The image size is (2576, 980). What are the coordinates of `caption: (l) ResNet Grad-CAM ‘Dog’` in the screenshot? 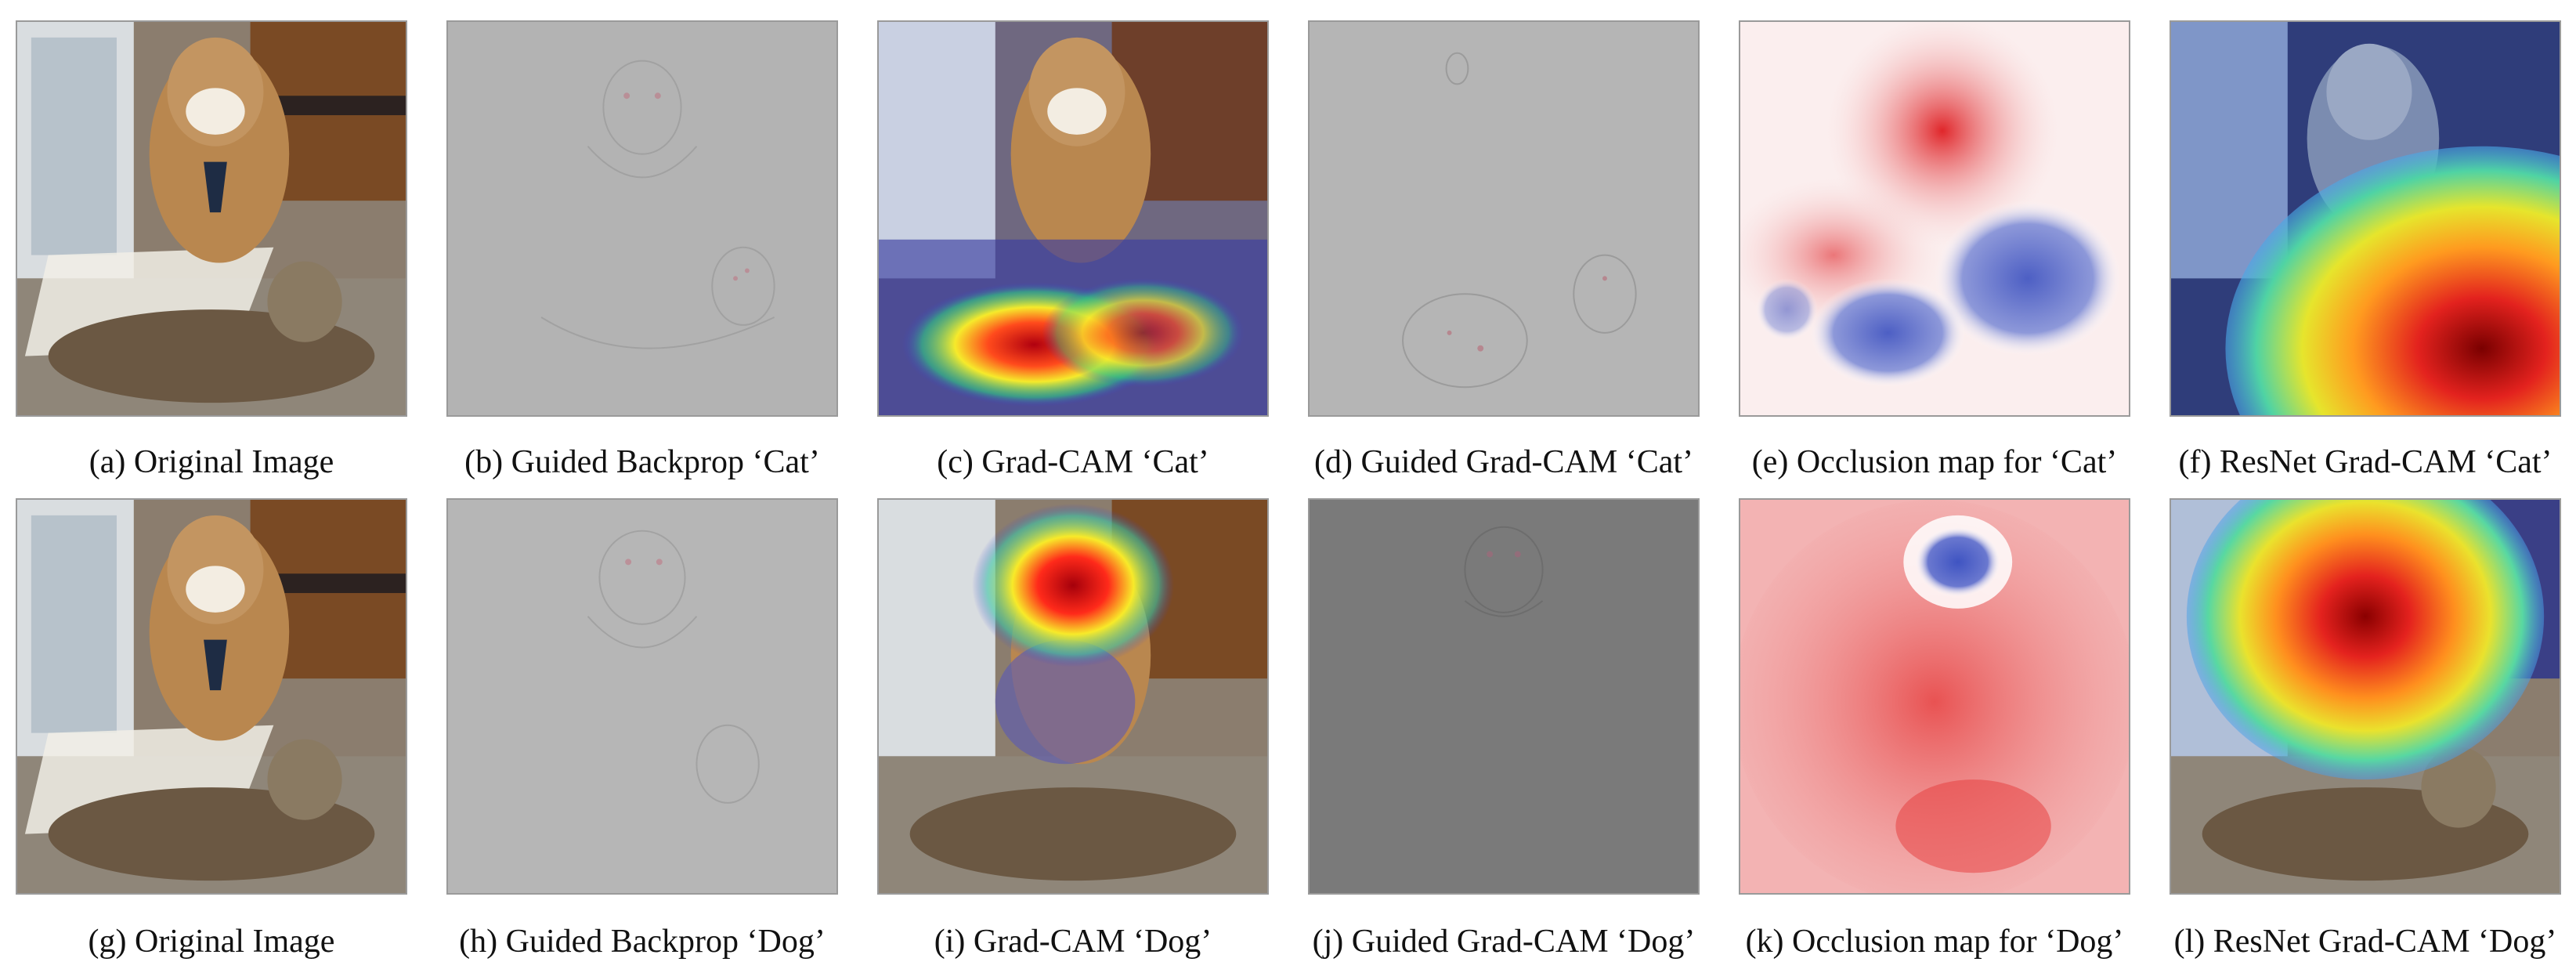 It's located at (2365, 942).